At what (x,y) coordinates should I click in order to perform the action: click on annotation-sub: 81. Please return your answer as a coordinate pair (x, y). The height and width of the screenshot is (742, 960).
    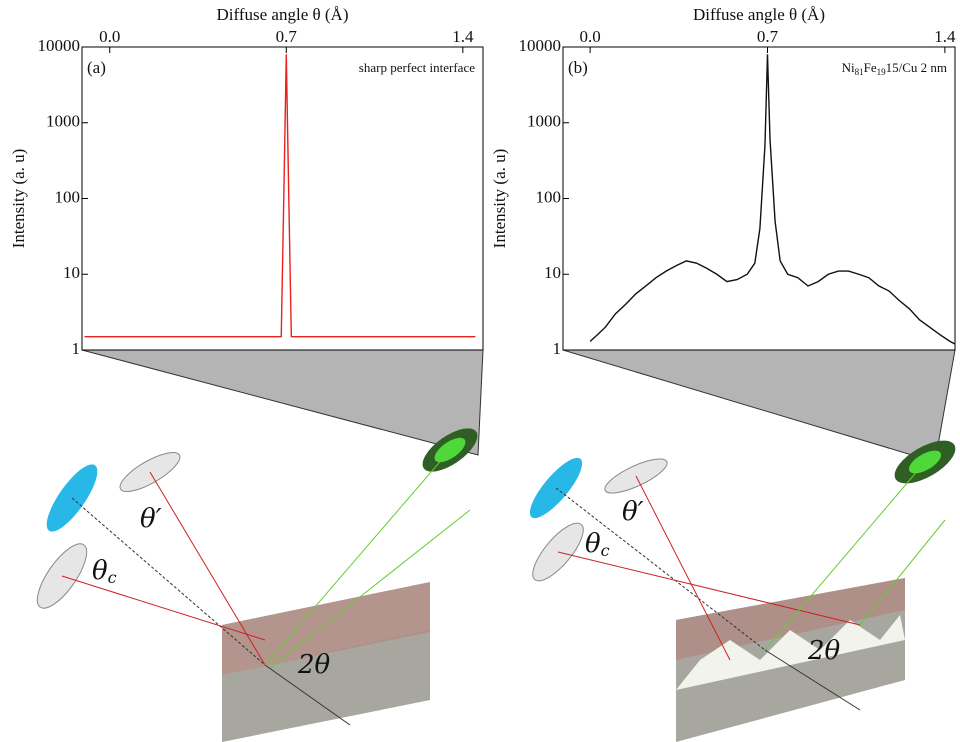
    Looking at the image, I should click on (859, 72).